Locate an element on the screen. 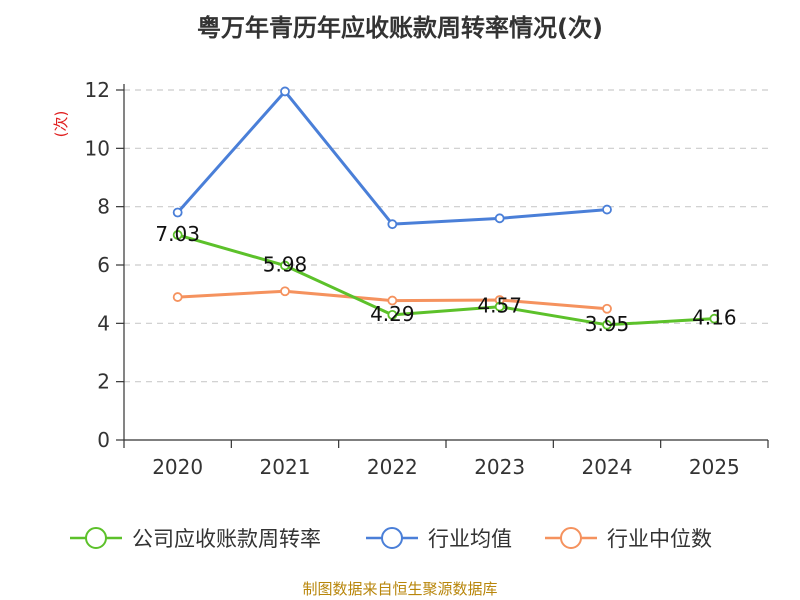 Image resolution: width=800 pixels, height=600 pixels. y-tick-label: 6 is located at coordinates (103, 265).